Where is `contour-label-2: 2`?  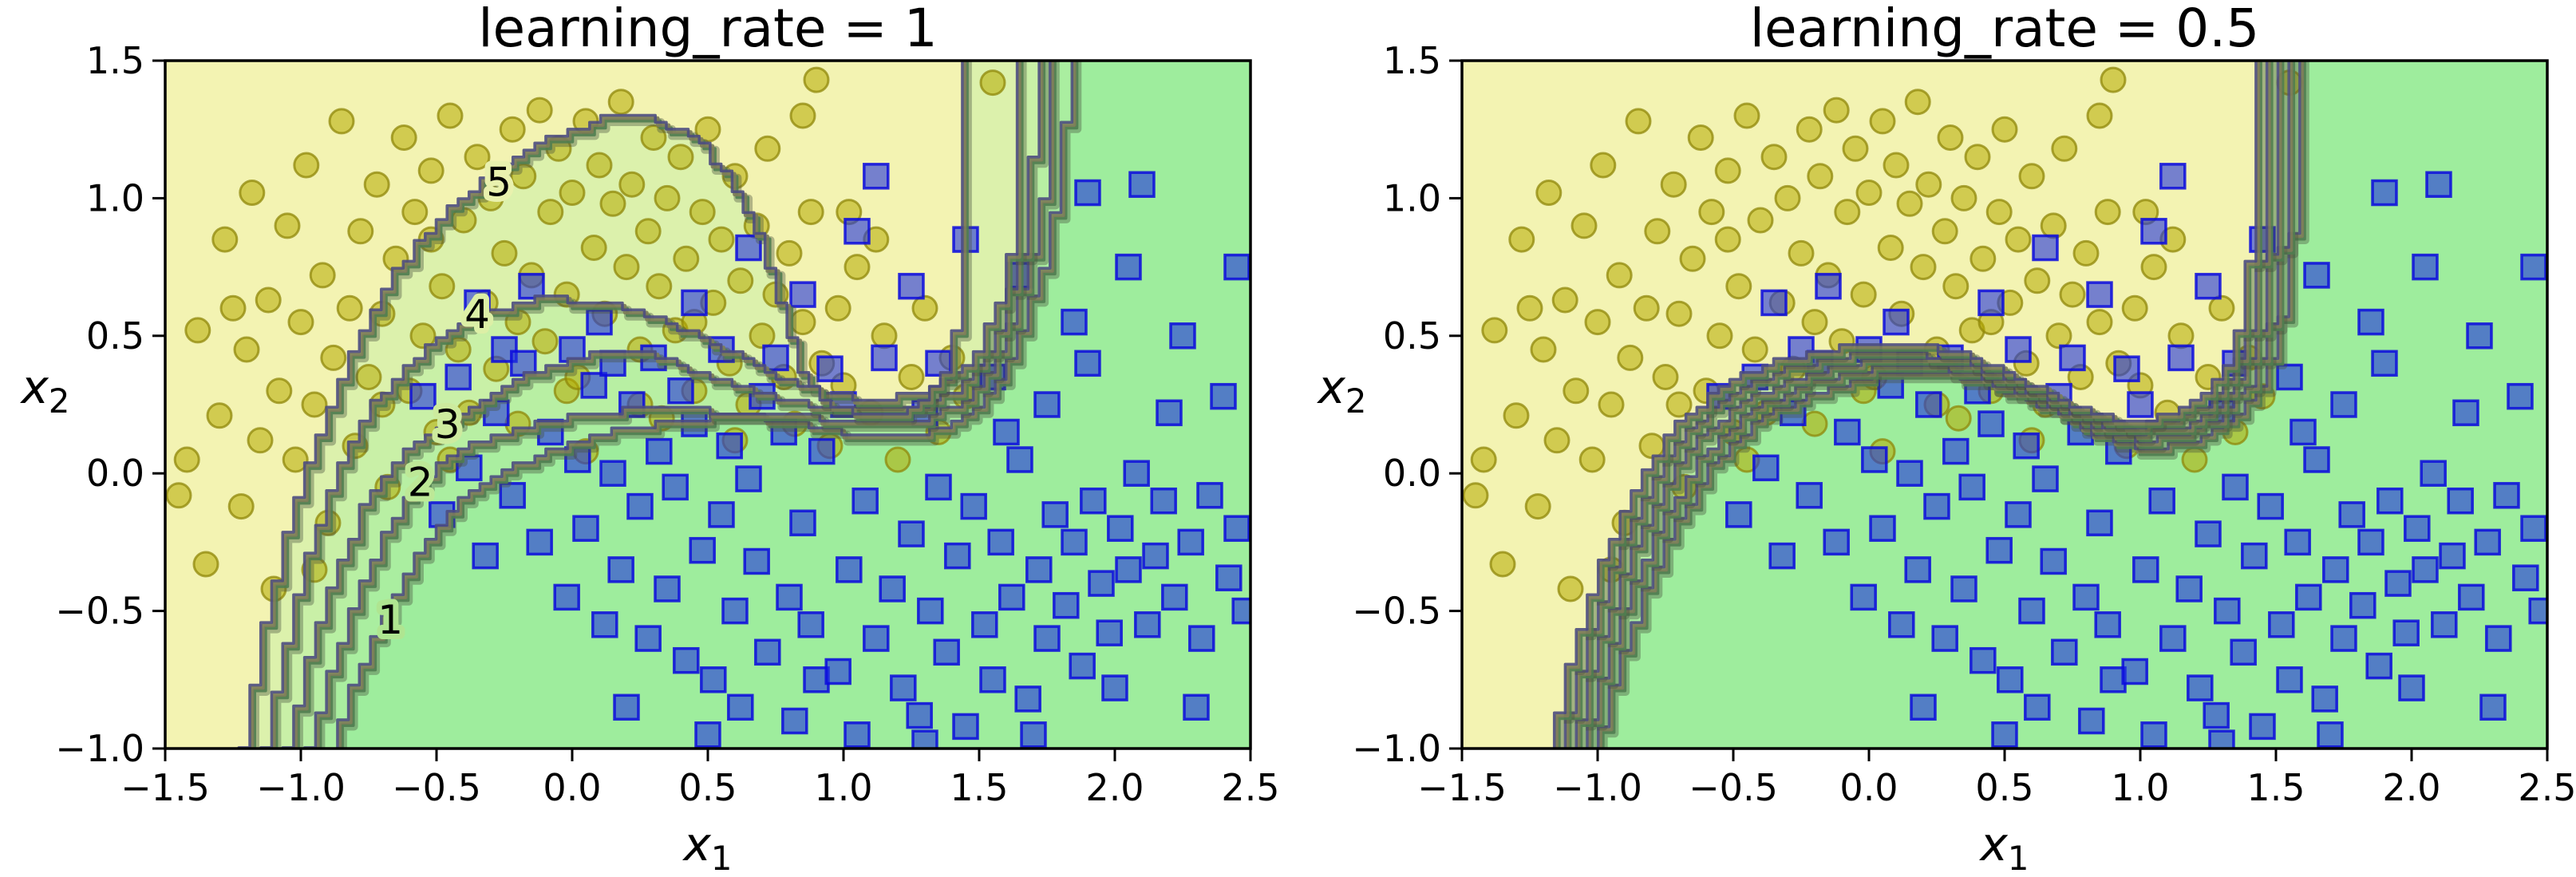 contour-label-2: 2 is located at coordinates (420, 483).